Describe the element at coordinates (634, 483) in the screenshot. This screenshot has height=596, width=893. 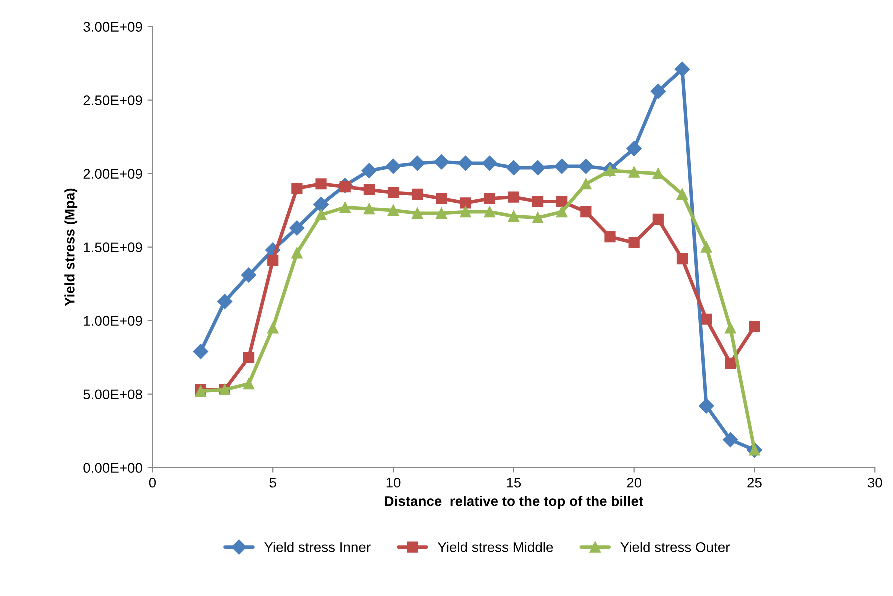
I see `x-tick-label: 20` at that location.